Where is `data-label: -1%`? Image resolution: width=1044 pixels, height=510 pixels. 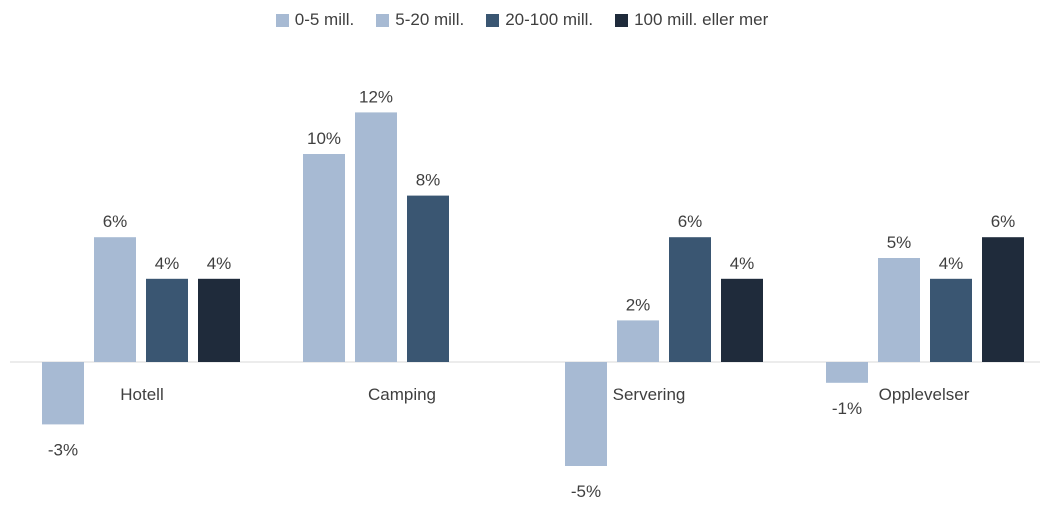
data-label: -1% is located at coordinates (847, 408).